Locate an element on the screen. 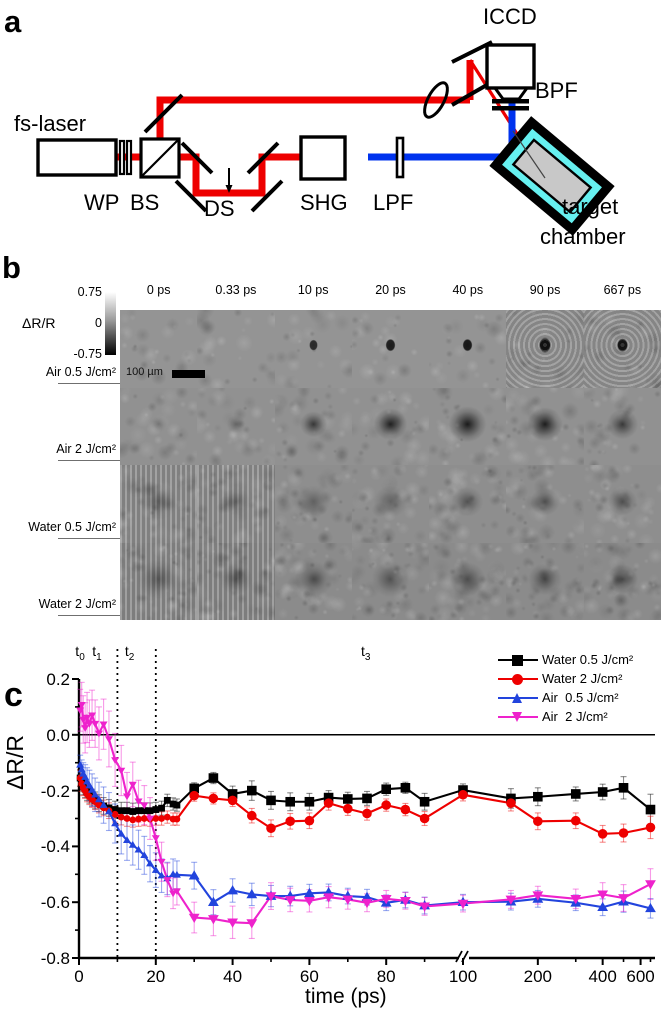 This screenshot has height=1024, width=662. chart-x-tick-label: 80 is located at coordinates (386, 976).